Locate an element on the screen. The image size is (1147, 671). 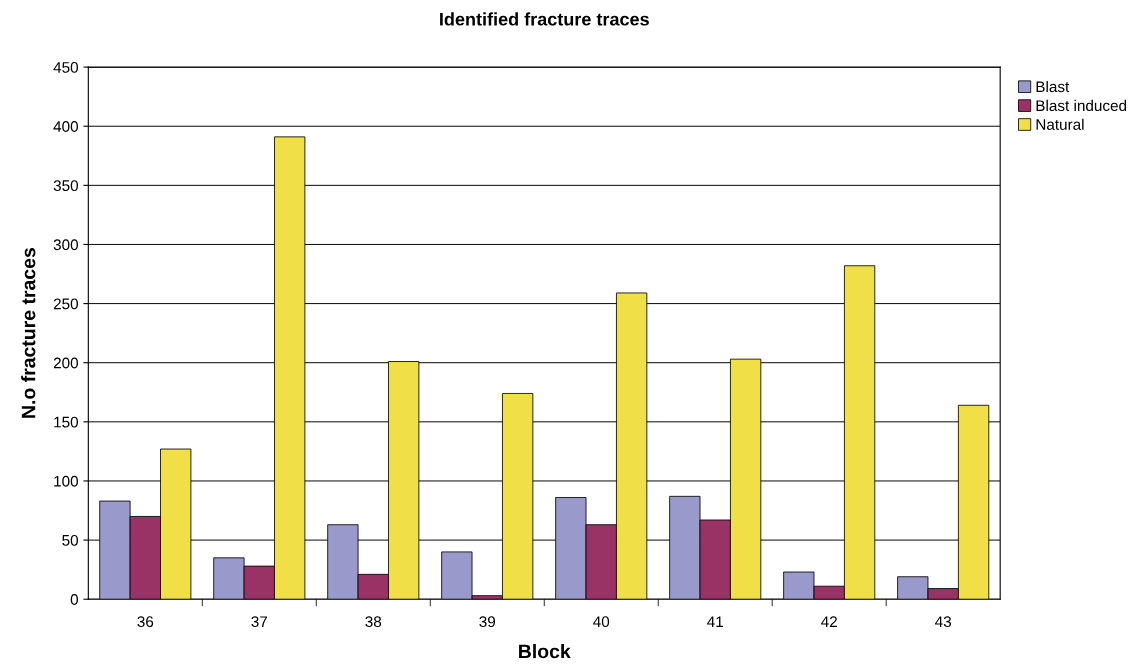
y-tick-label: 350 is located at coordinates (65, 186).